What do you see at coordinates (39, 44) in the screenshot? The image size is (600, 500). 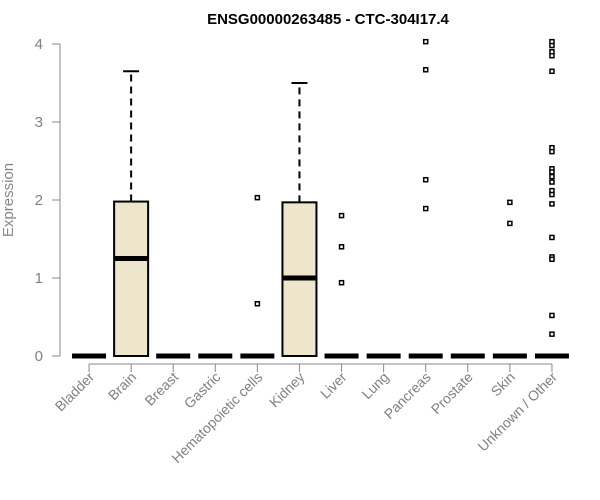 I see `y-tick-label: 4` at bounding box center [39, 44].